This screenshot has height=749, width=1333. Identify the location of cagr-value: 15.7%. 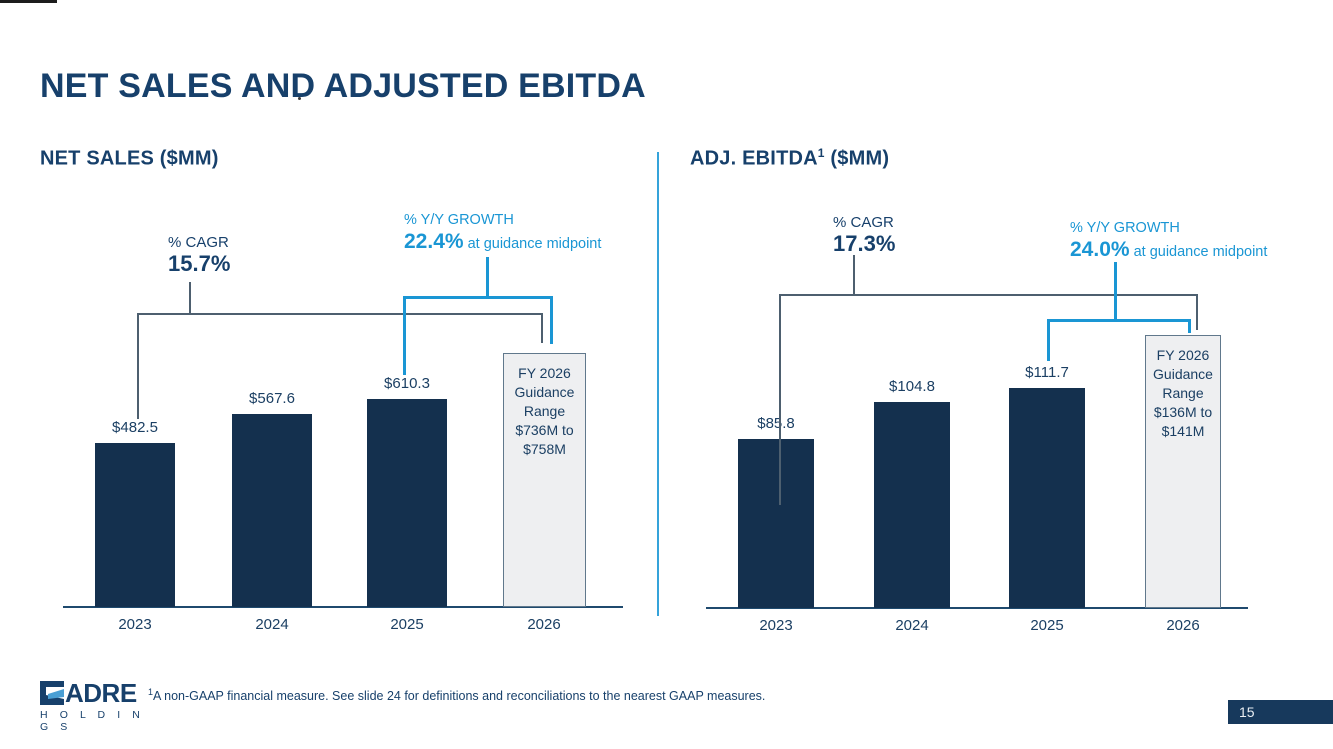
(199, 264).